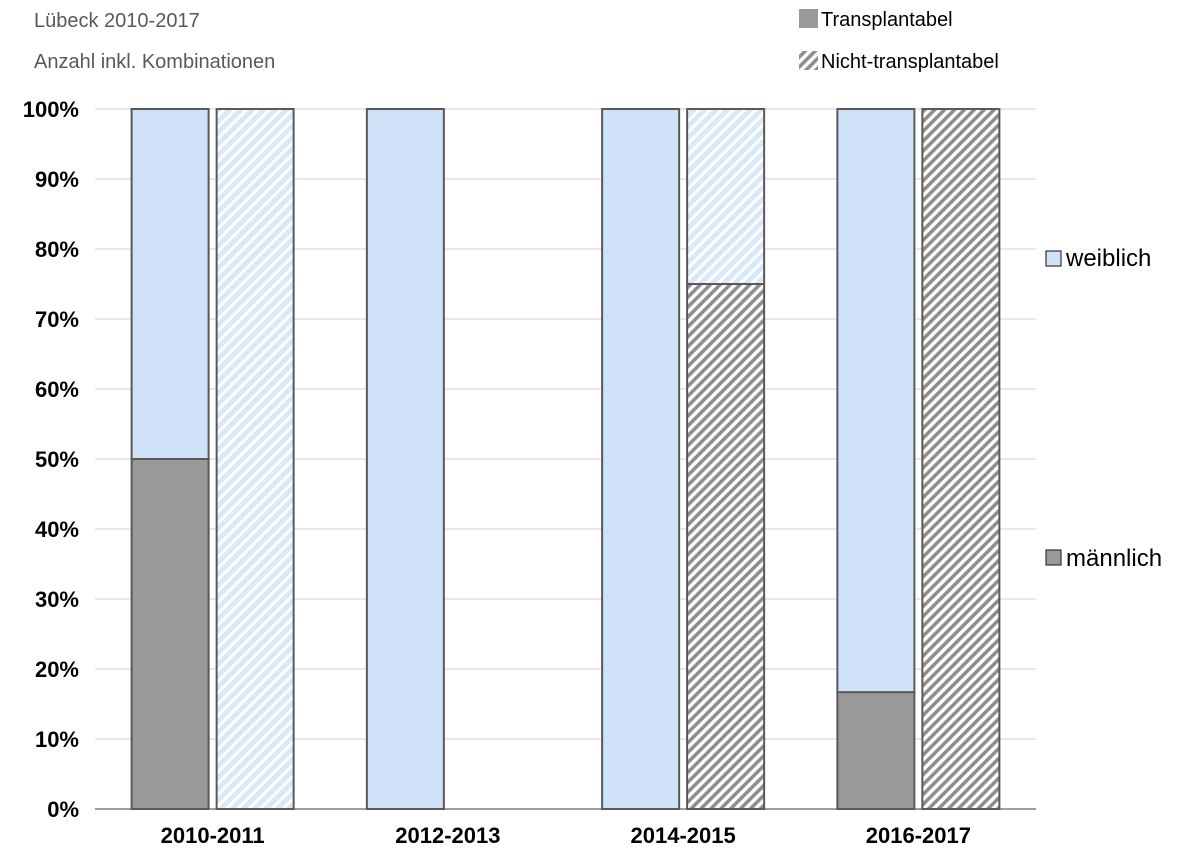 This screenshot has width=1181, height=854. What do you see at coordinates (683, 835) in the screenshot?
I see `x-category-label: 2014-2015` at bounding box center [683, 835].